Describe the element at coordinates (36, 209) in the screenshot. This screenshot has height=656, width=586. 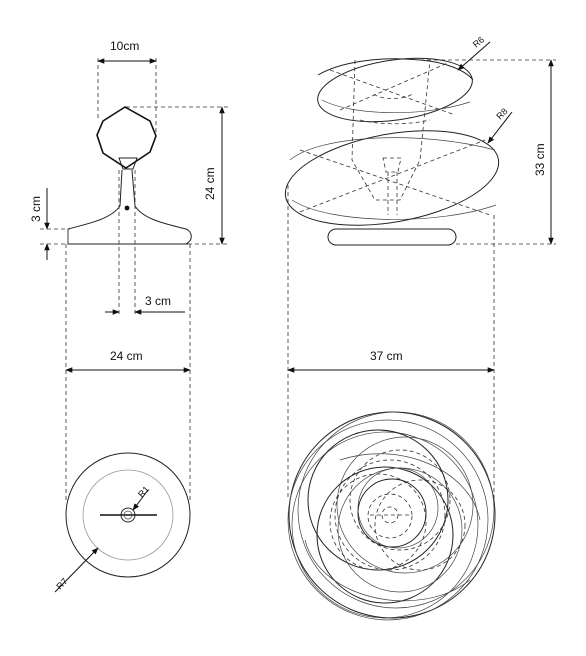
I see `base-thickness-label: 3 cm` at that location.